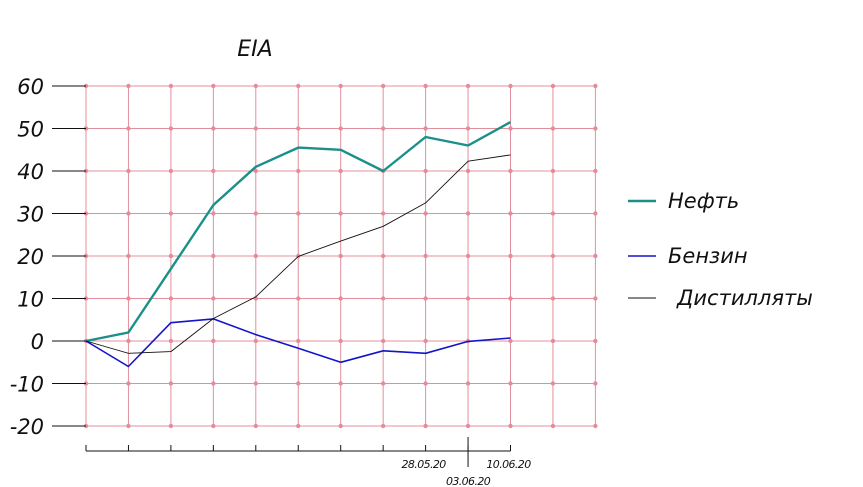 The height and width of the screenshot is (487, 863). I want to click on x-tick-label: 28.05.20, so click(424, 464).